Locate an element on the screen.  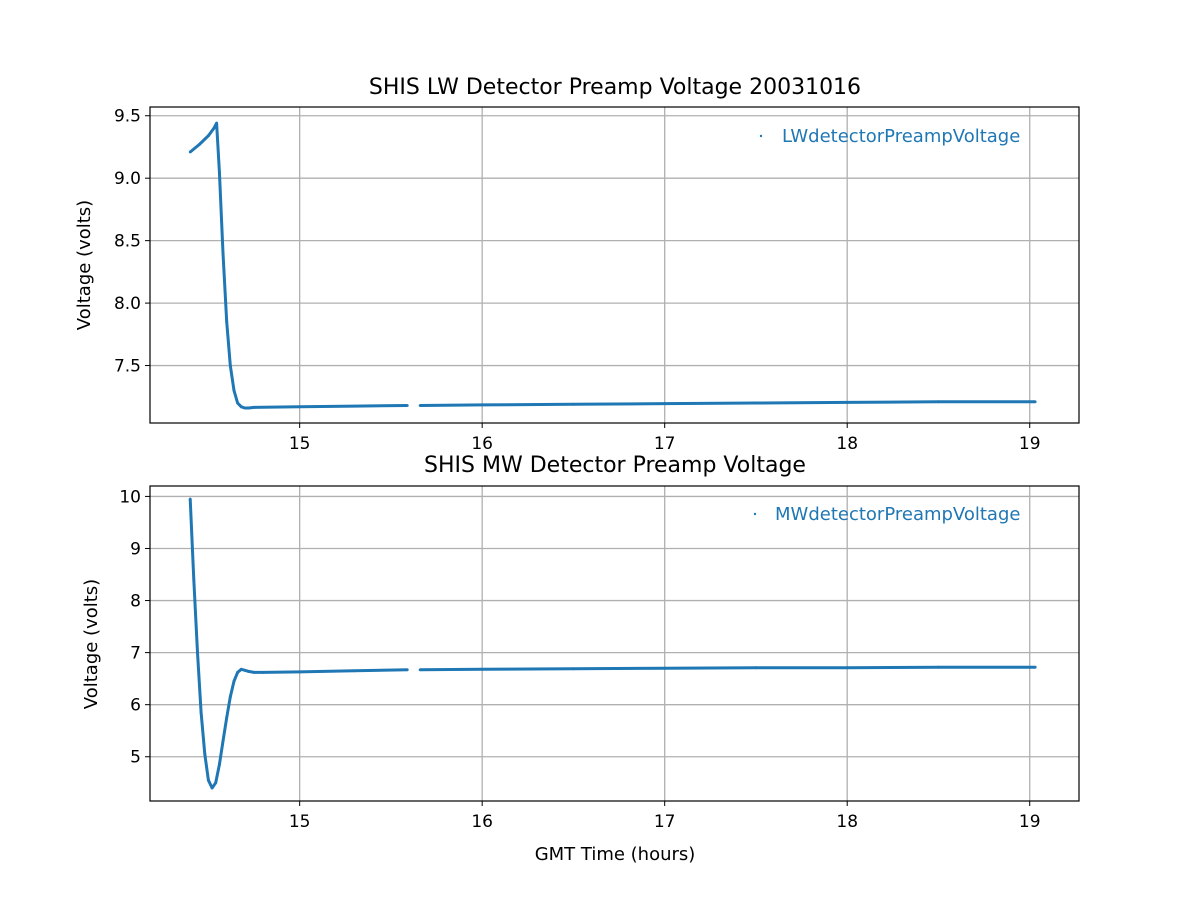
y-axis-label-lw: Voltage (volts) is located at coordinates (84, 265).